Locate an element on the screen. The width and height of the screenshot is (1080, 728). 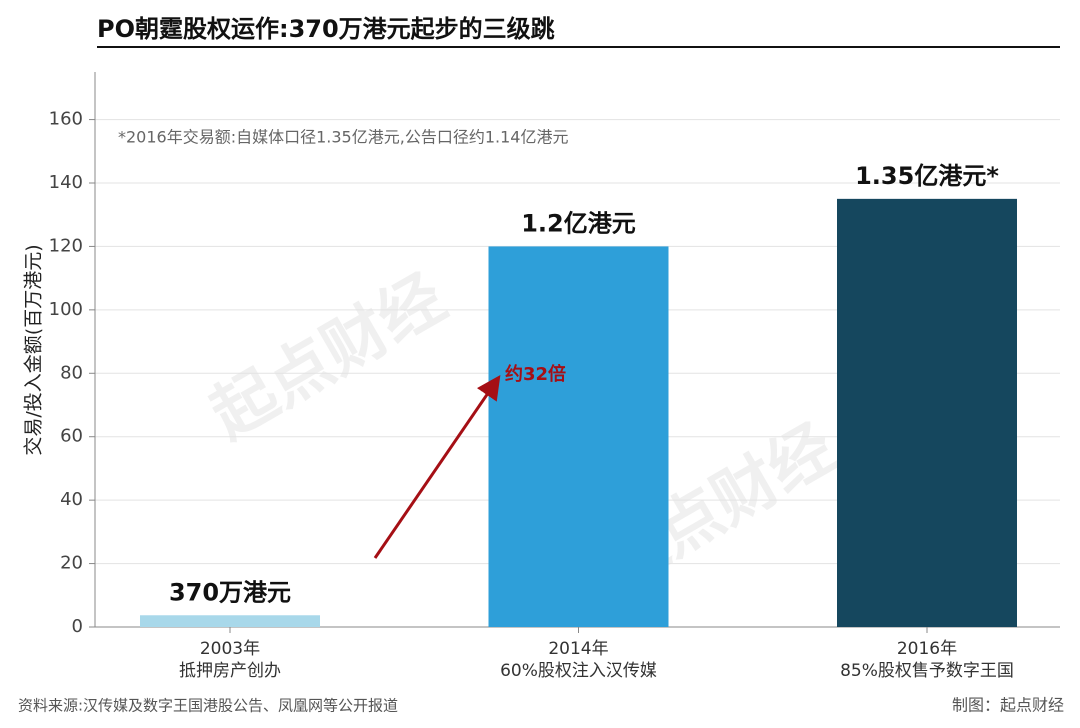
source: 资料来源:汉传媒及数字王国港股公告、凤凰网等公开报道 is located at coordinates (208, 706).